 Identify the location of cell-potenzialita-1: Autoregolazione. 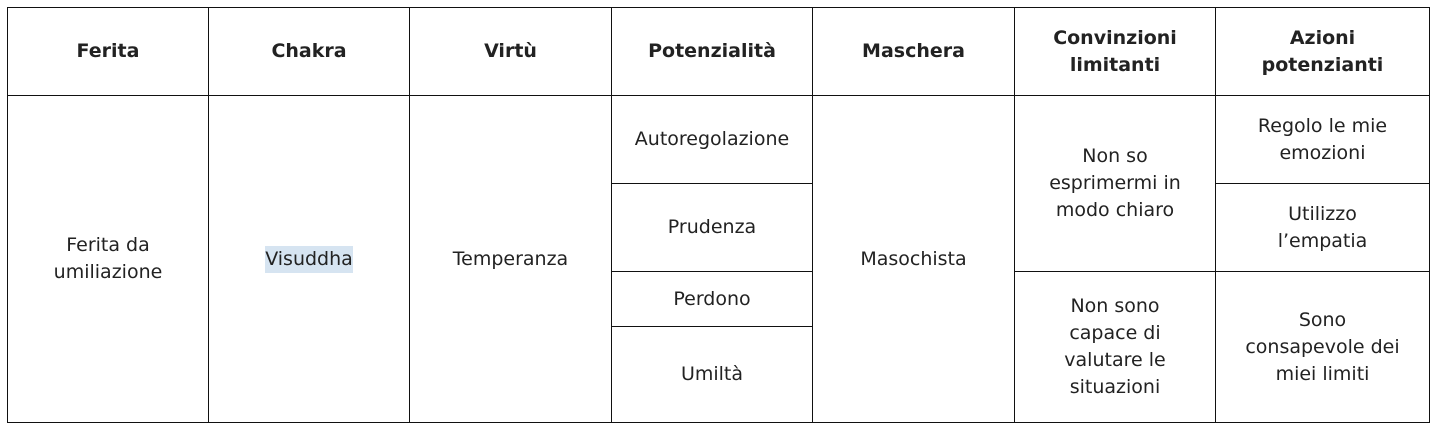
(712, 139).